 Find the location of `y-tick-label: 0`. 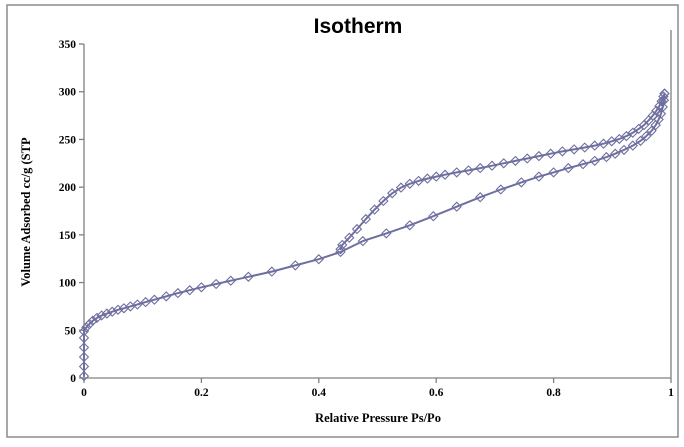

y-tick-label: 0 is located at coordinates (73, 379).